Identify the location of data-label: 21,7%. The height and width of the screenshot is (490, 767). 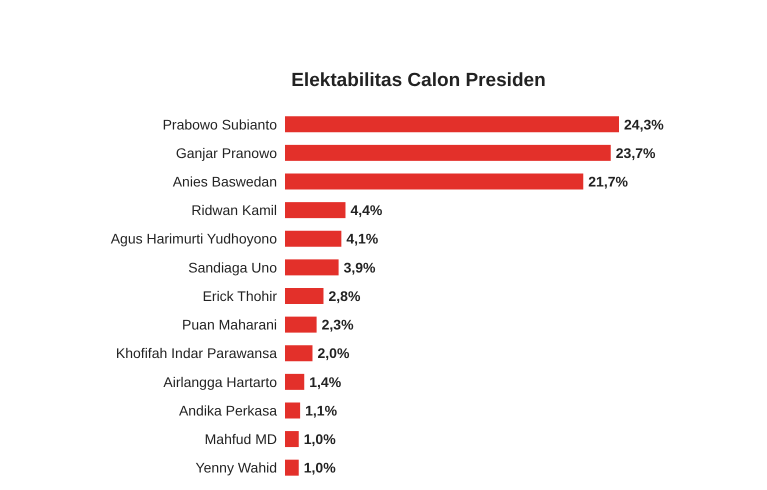
(608, 181).